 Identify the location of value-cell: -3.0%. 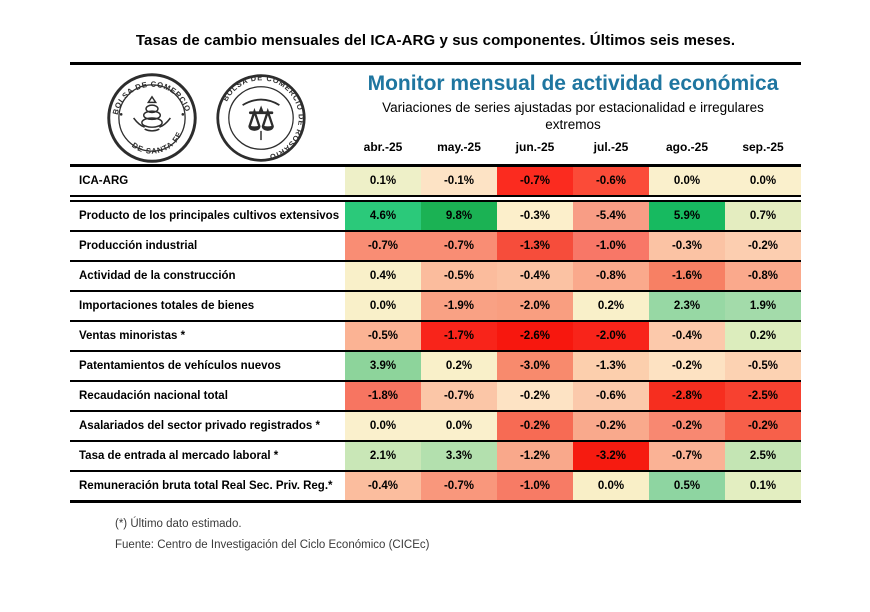
(535, 366).